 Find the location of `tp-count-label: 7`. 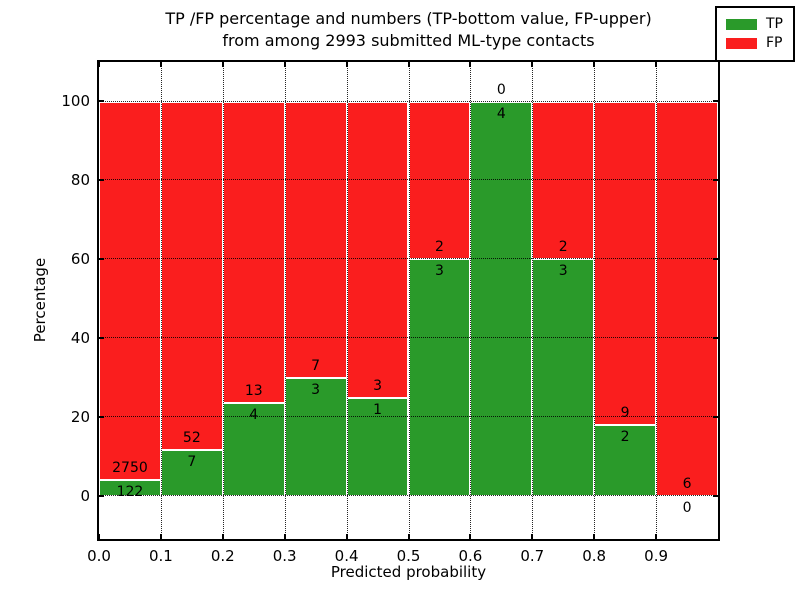

tp-count-label: 7 is located at coordinates (192, 461).